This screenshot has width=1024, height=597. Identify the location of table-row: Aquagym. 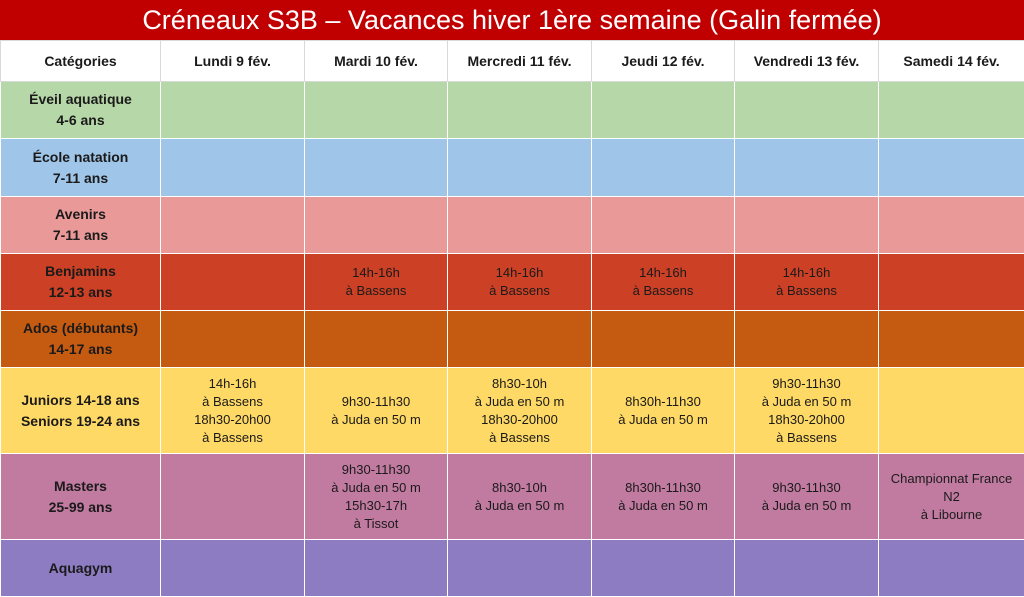
(512, 568).